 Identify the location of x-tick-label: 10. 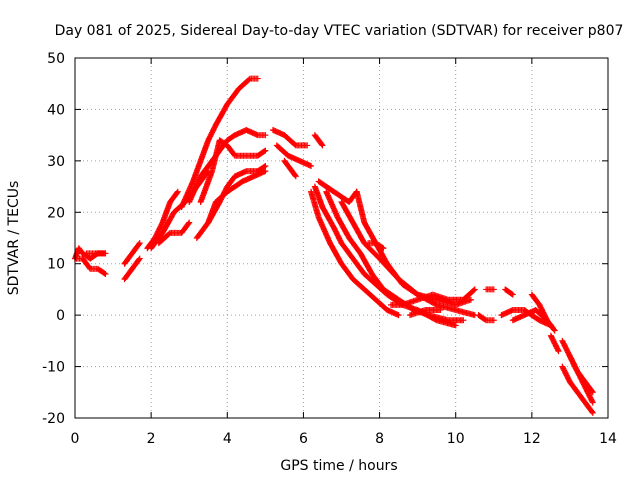
(456, 439).